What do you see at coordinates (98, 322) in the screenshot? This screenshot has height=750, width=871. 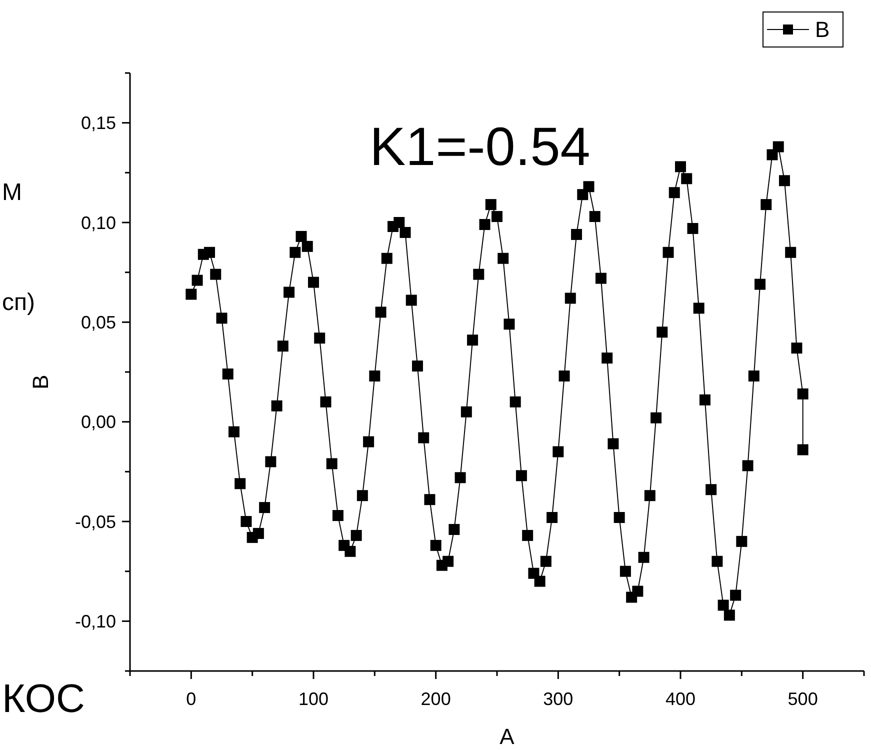 I see `y-tick-label: 0,05` at bounding box center [98, 322].